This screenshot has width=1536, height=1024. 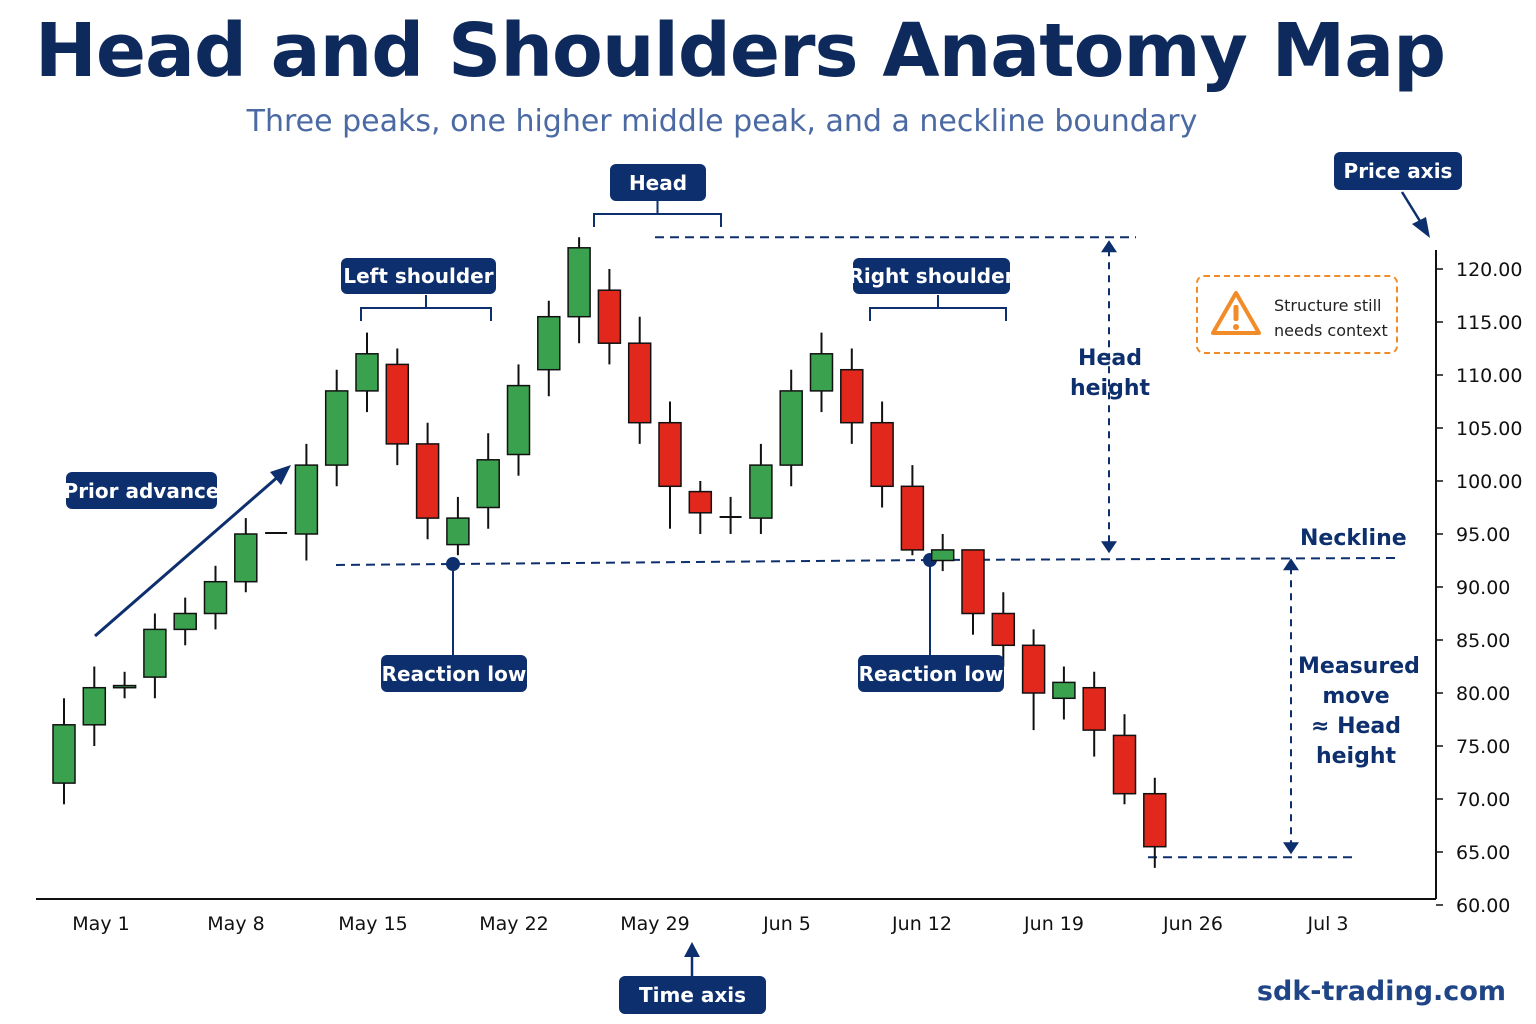 What do you see at coordinates (1489, 323) in the screenshot?
I see `y-tick-label: 115.00` at bounding box center [1489, 323].